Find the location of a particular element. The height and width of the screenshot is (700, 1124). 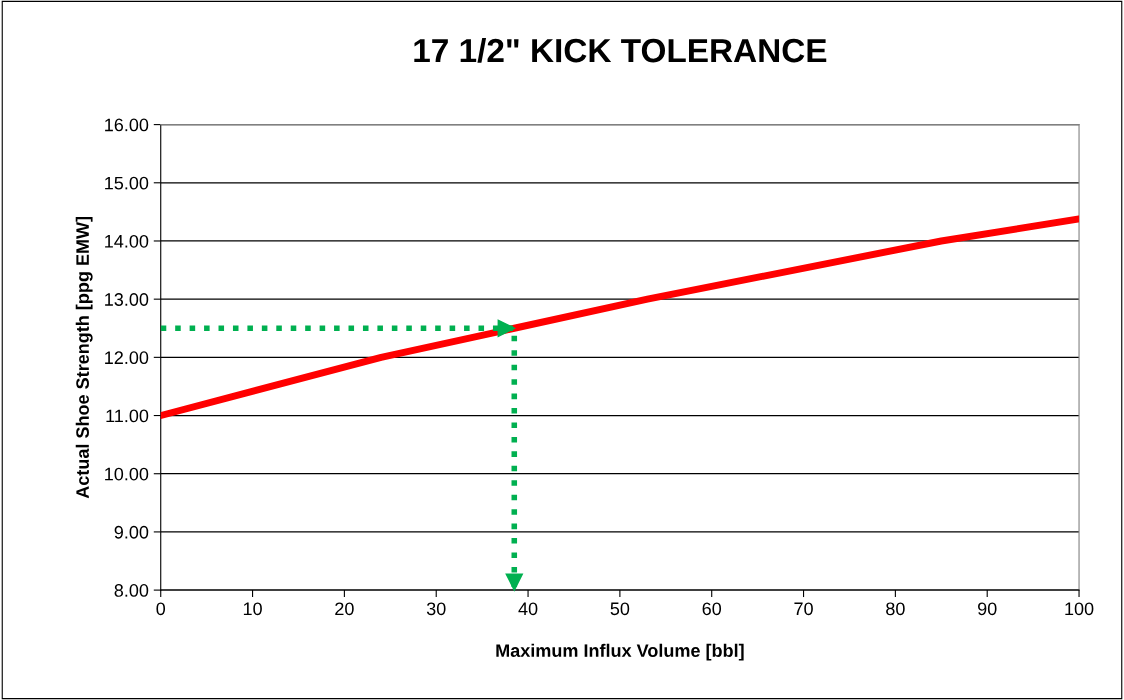

y-tick-label: 16.00 is located at coordinates (127, 125).